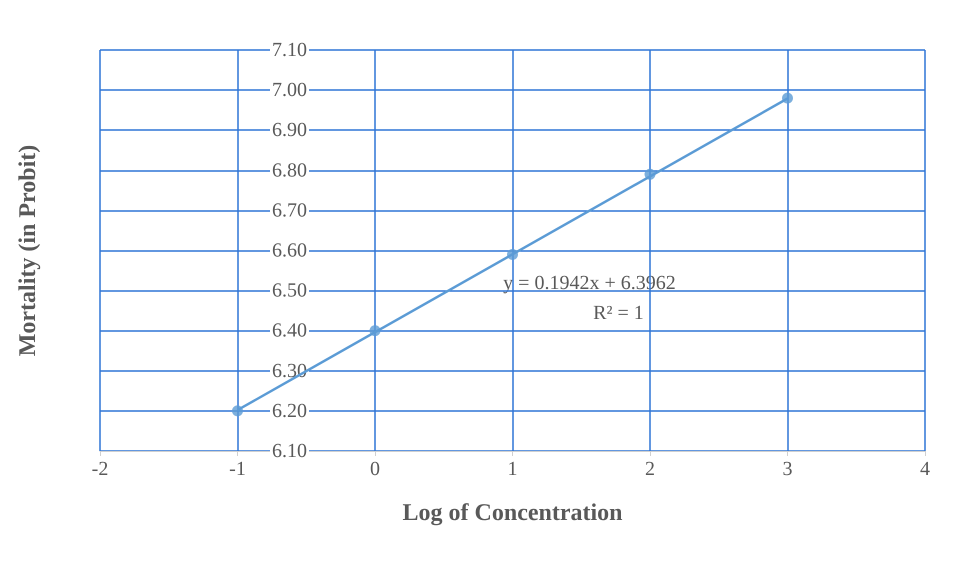 This screenshot has height=579, width=953. I want to click on x-tick-label: -2, so click(100, 469).